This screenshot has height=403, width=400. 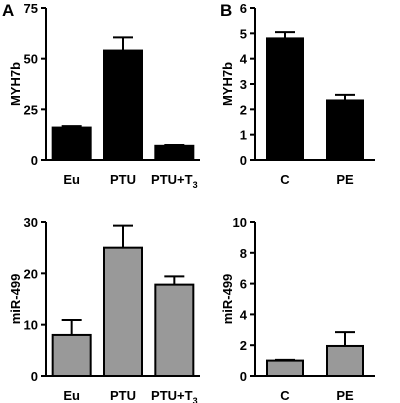 What do you see at coordinates (31, 109) in the screenshot?
I see `y-tick-label: 25` at bounding box center [31, 109].